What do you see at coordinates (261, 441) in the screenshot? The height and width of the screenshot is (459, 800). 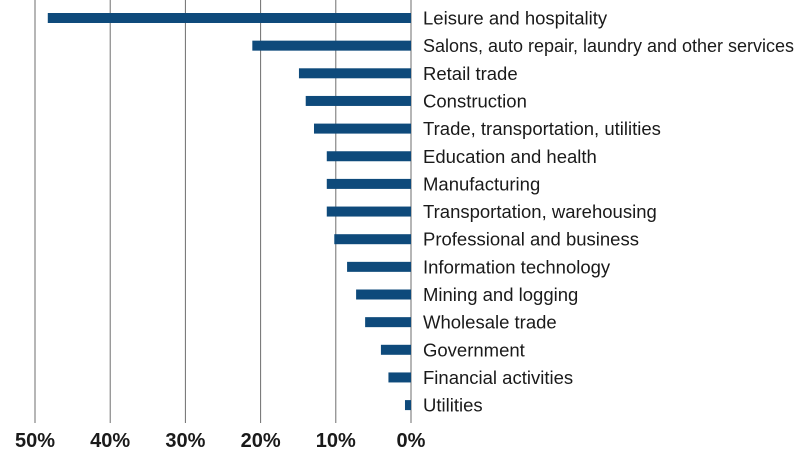 I see `x-tick-label: 20%` at bounding box center [261, 441].